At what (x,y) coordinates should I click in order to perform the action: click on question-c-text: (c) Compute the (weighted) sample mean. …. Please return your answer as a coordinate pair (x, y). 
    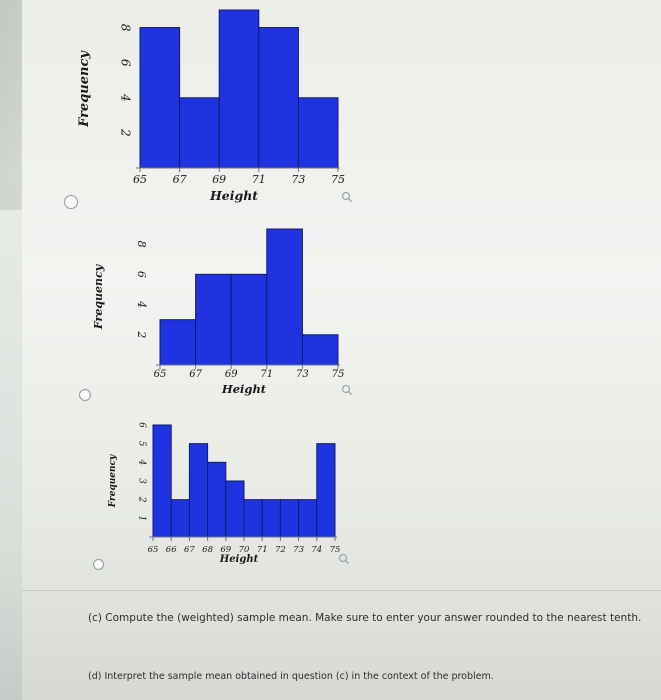
    Looking at the image, I should click on (365, 618).